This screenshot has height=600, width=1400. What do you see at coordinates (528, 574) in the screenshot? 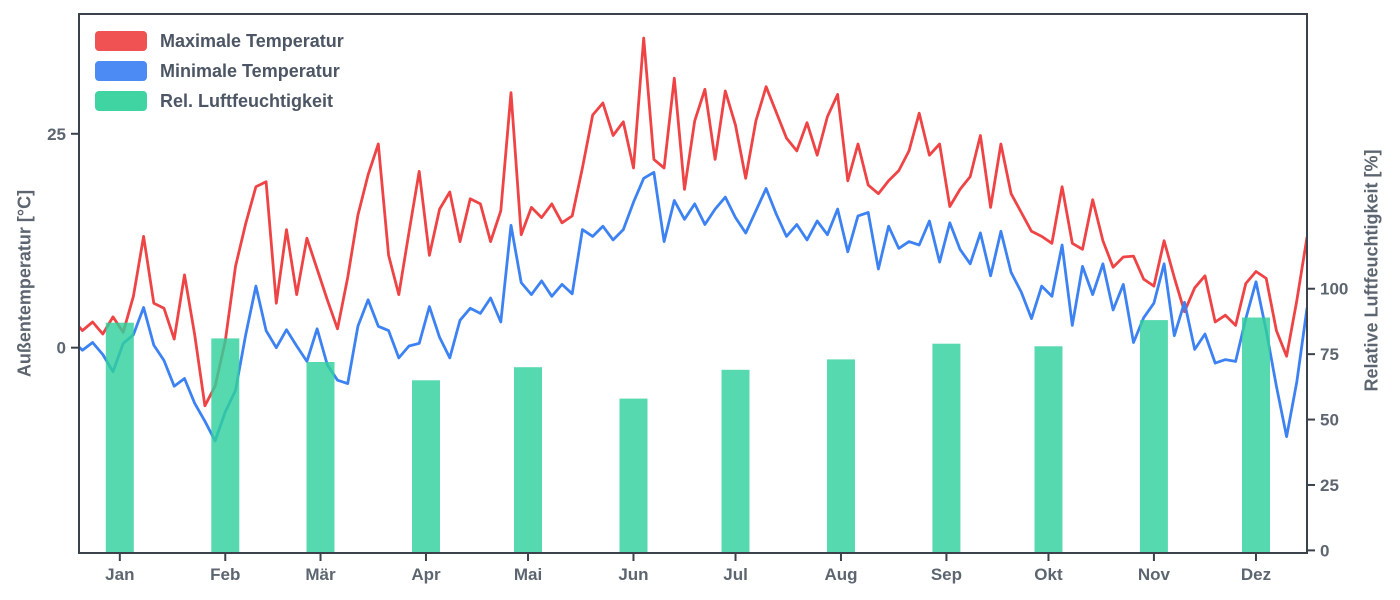
I see `x-tick-label-mai: Mai` at bounding box center [528, 574].